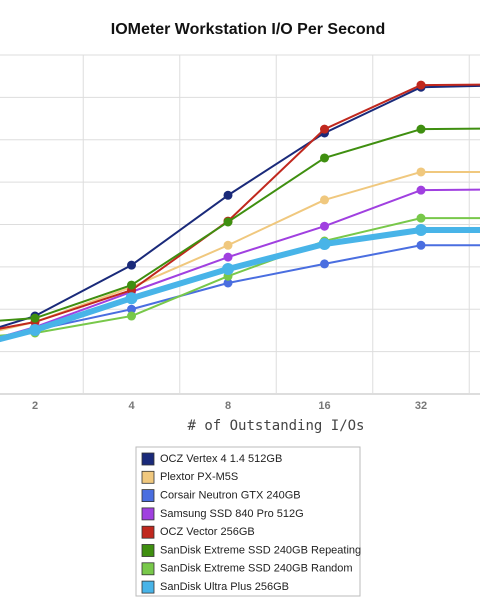 This screenshot has height=616, width=480. Describe the element at coordinates (248, 521) in the screenshot. I see `legend` at that location.